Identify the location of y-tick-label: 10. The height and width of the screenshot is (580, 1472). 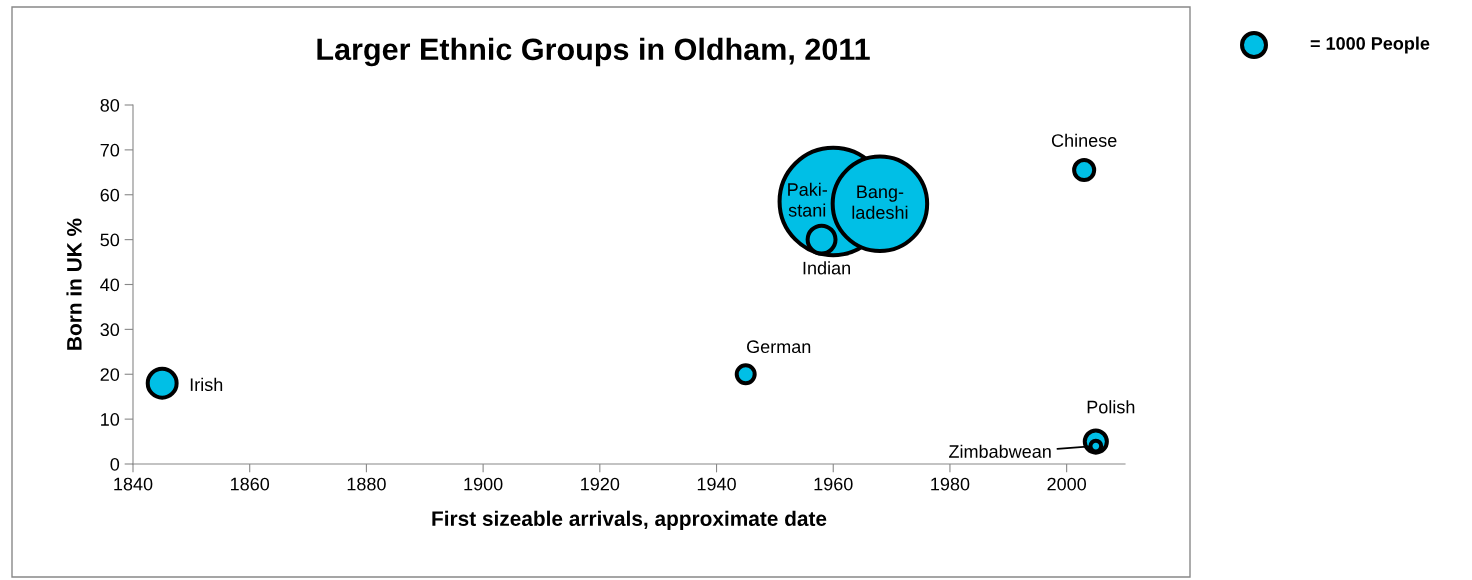
(110, 419).